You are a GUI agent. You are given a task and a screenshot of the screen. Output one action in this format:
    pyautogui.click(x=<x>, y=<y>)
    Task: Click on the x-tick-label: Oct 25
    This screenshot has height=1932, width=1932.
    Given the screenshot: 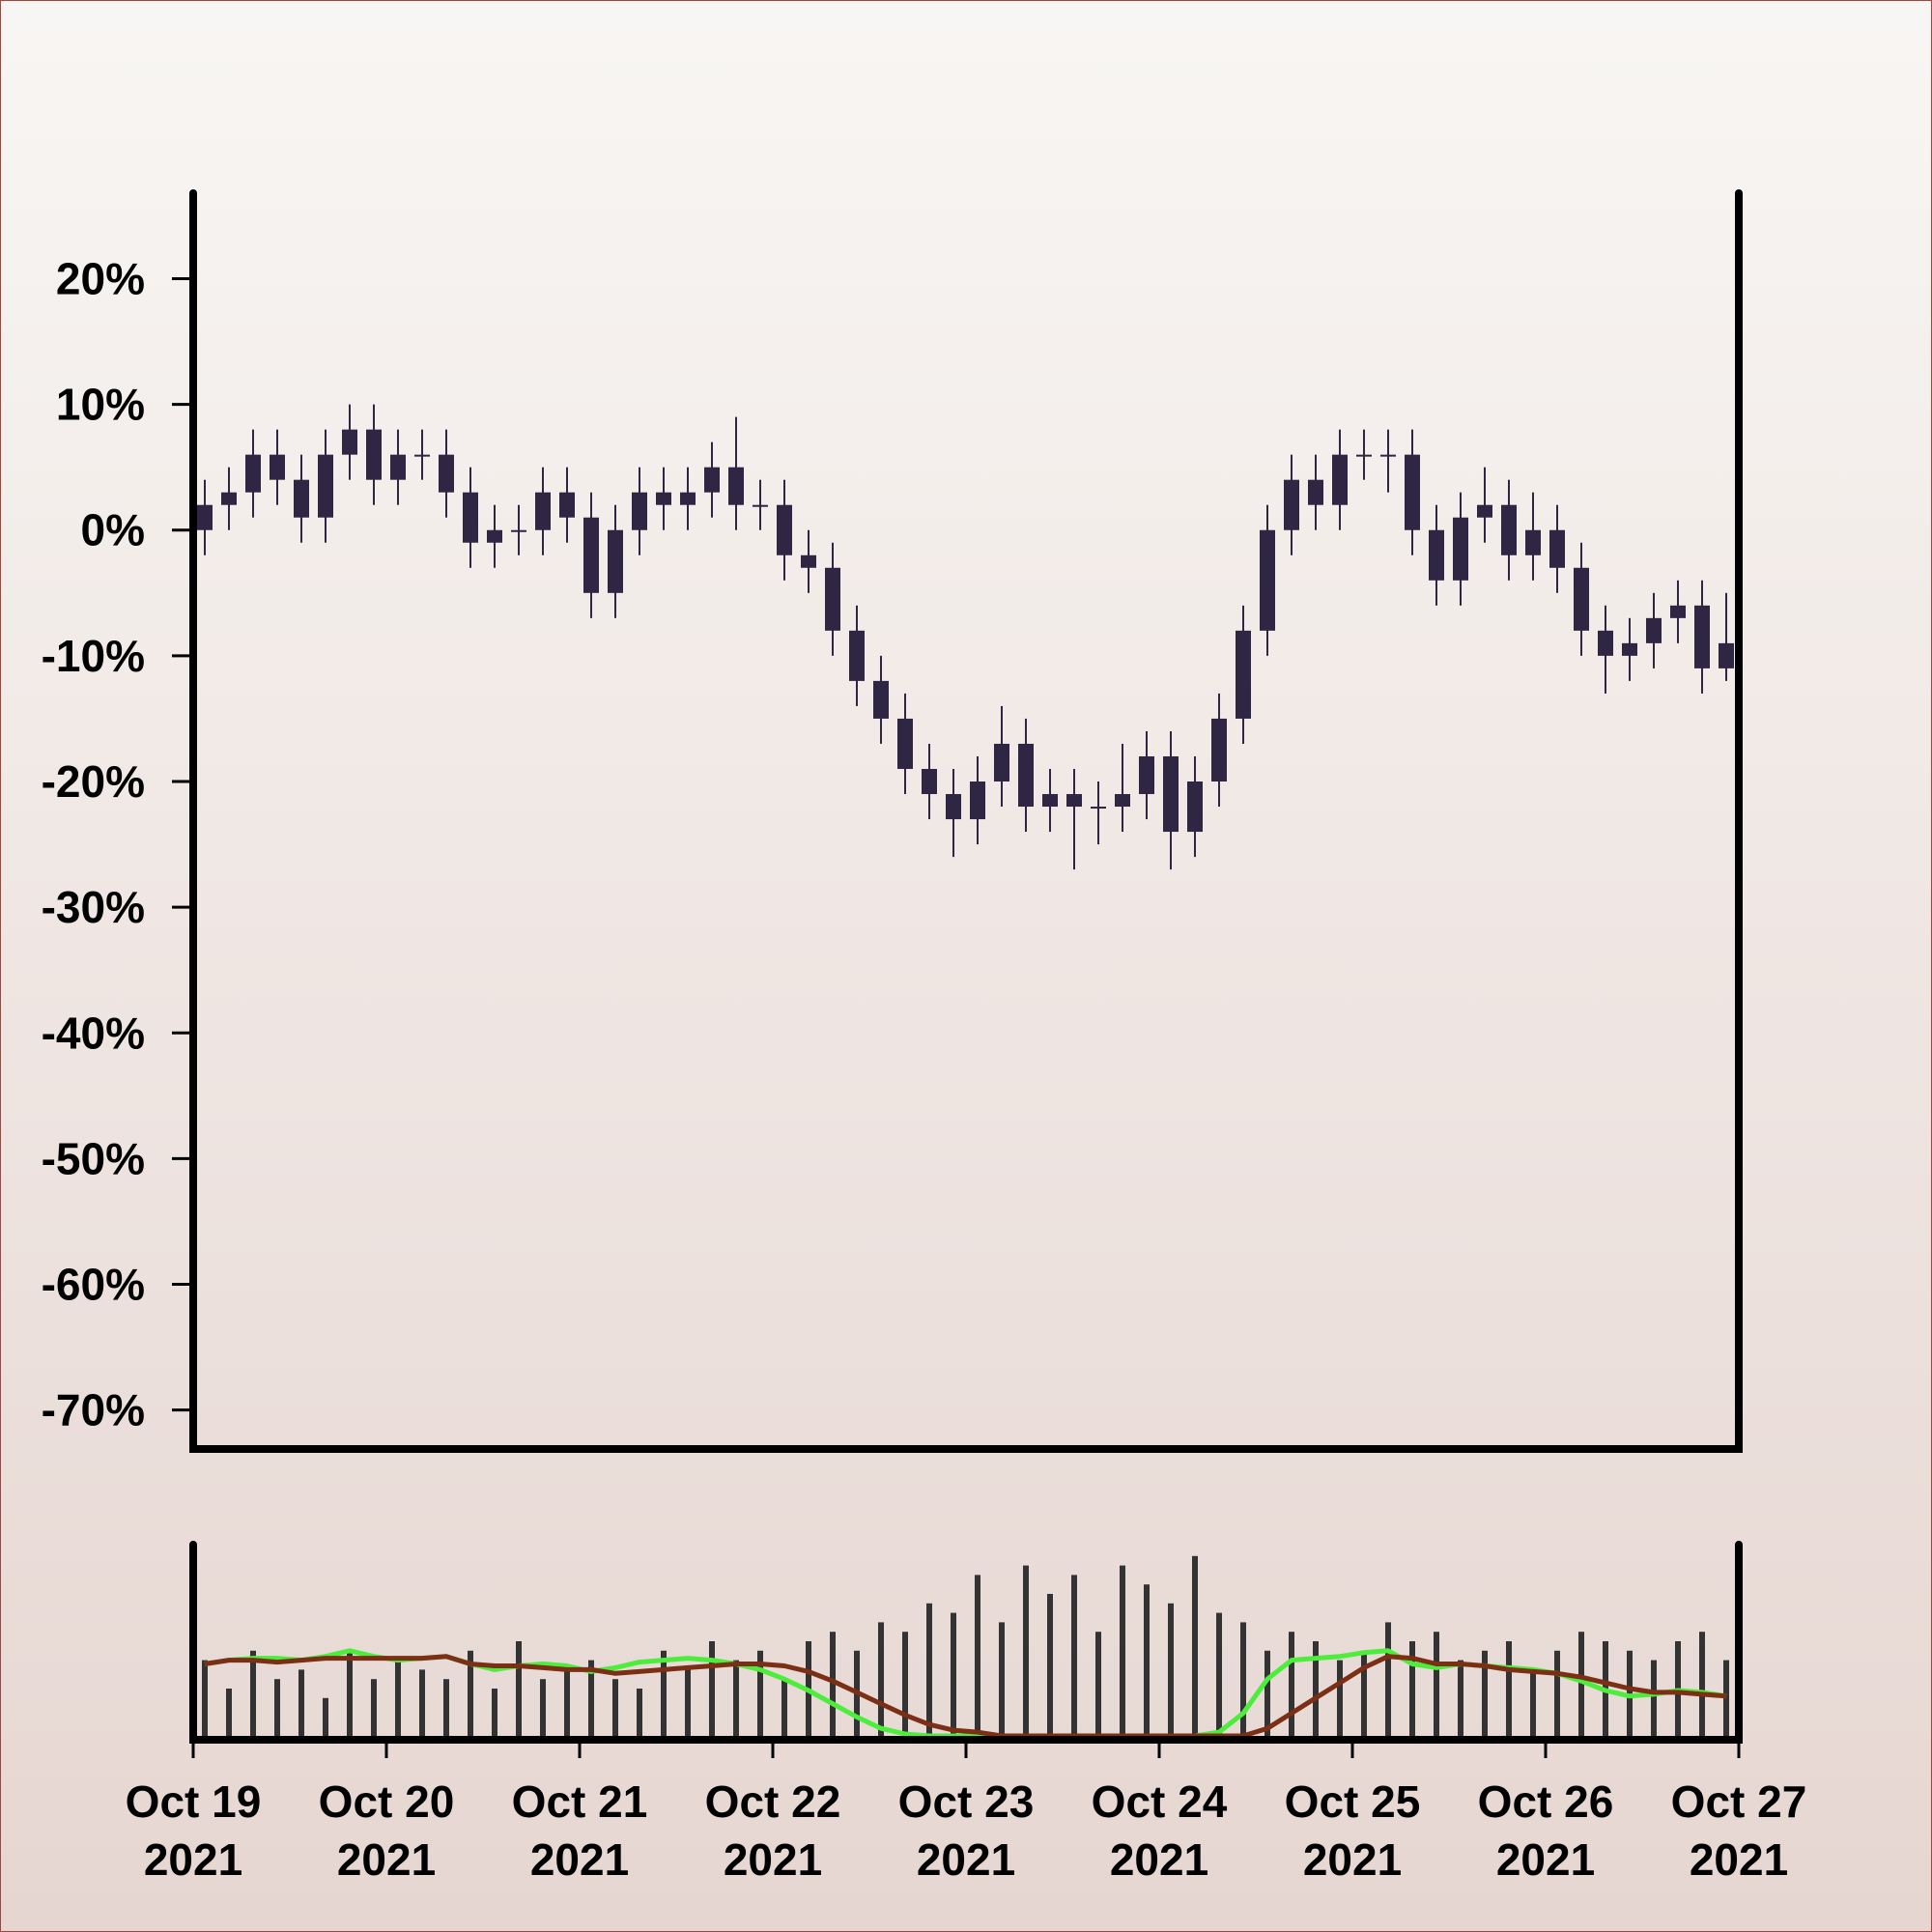 What is the action you would take?
    pyautogui.click(x=1353, y=1801)
    